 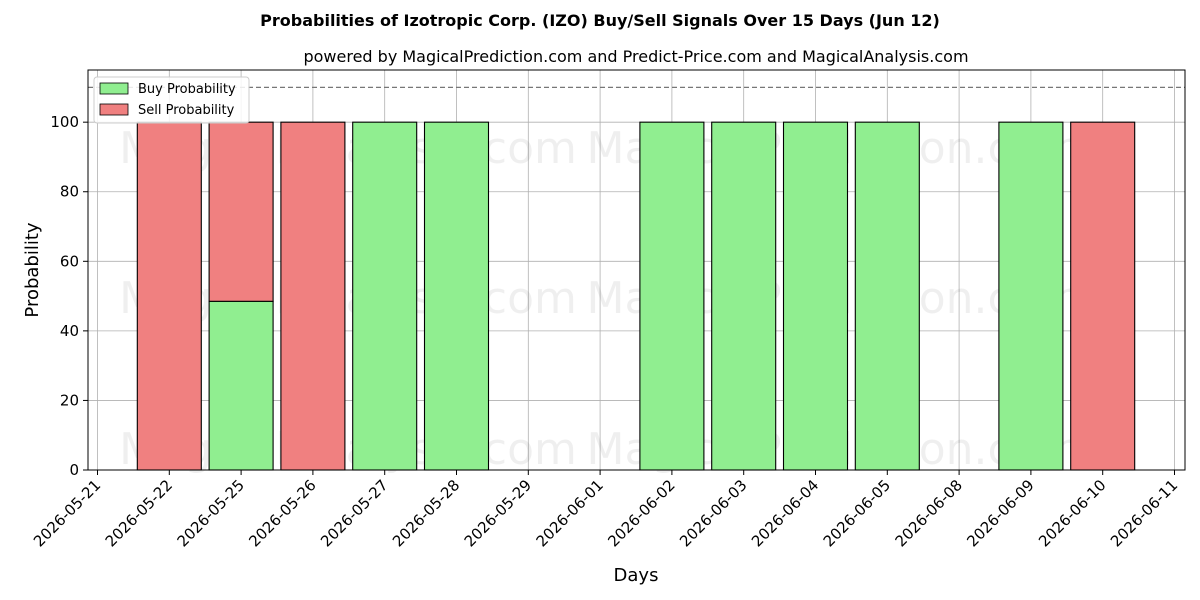 What do you see at coordinates (636, 575) in the screenshot?
I see `x-axis-label: Days` at bounding box center [636, 575].